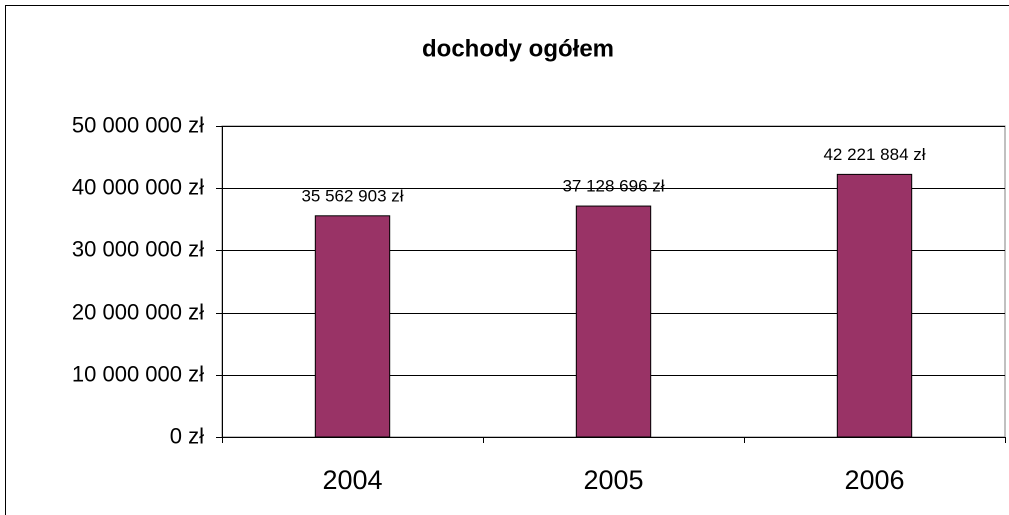  What do you see at coordinates (138, 373) in the screenshot?
I see `y-tick-label: 10 000 000 zł` at bounding box center [138, 373].